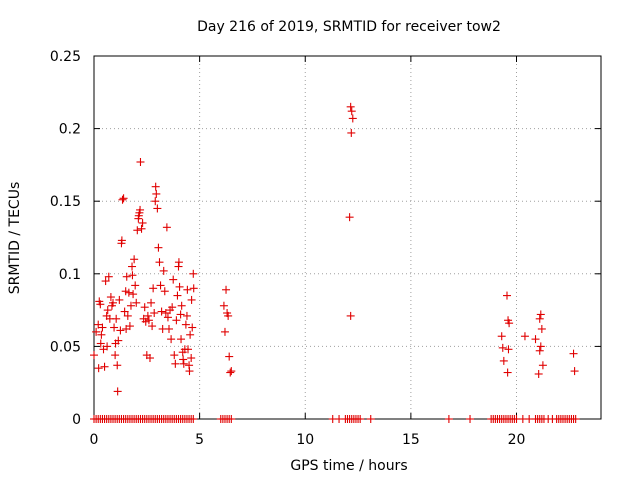 The width and height of the screenshot is (640, 485). I want to click on x-axis-label: GPS time / hours, so click(348, 466).